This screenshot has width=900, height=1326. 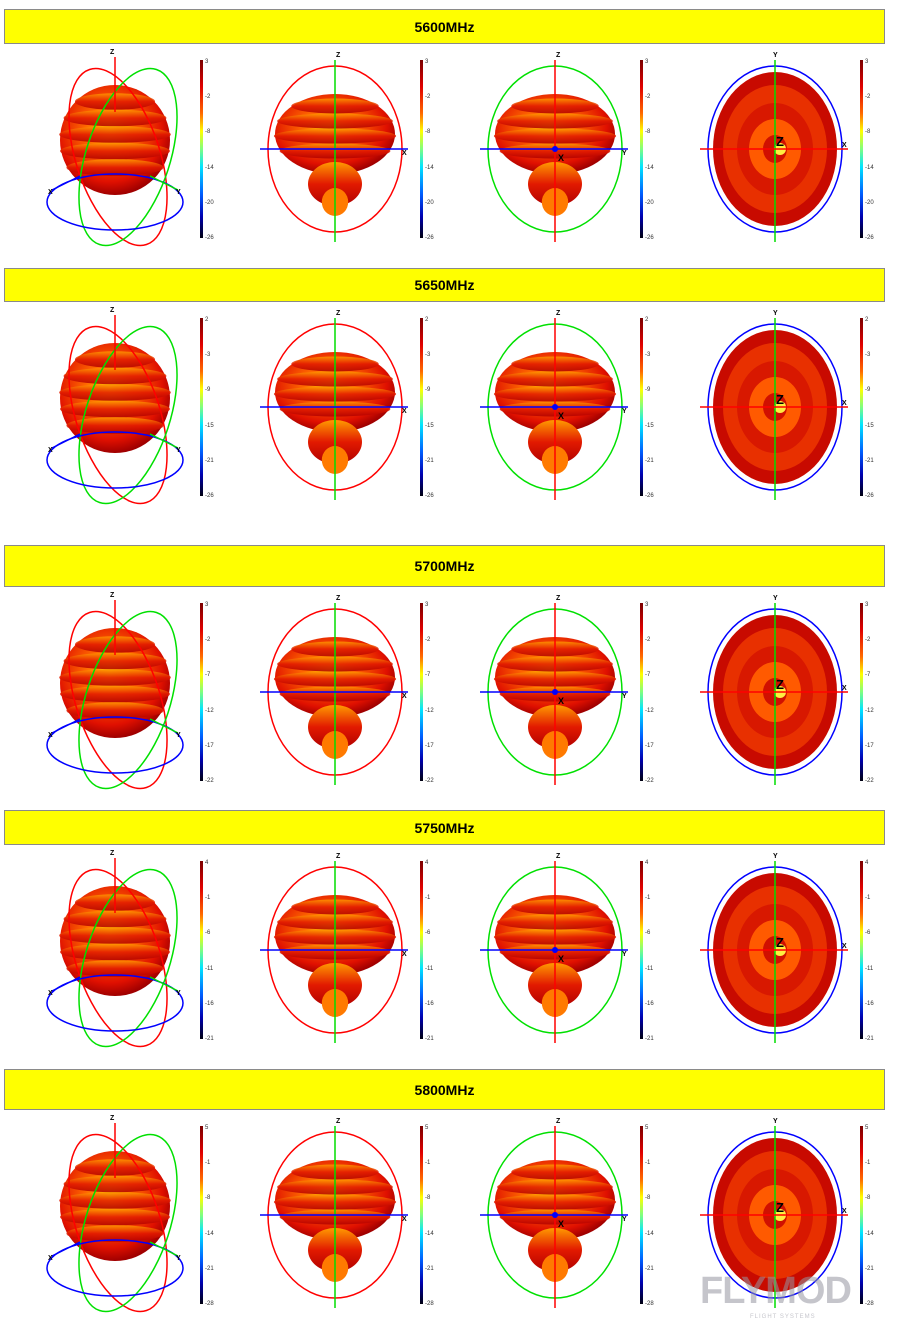 What do you see at coordinates (207, 1128) in the screenshot?
I see `colorbar-tick-label: 5` at bounding box center [207, 1128].